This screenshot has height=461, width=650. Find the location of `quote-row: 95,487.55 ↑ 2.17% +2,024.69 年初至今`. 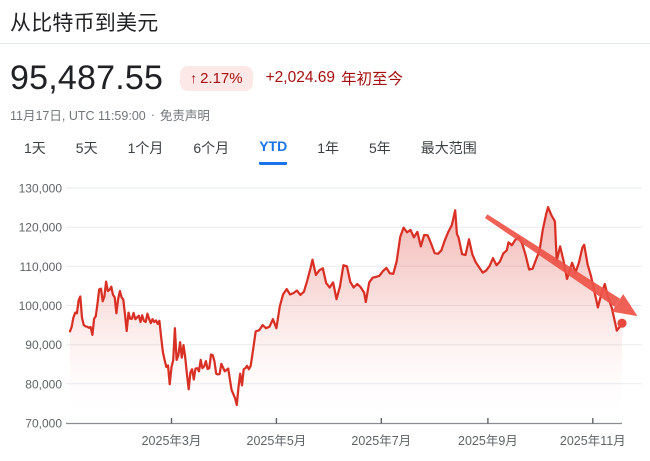

quote-row: 95,487.55 ↑ 2.17% +2,024.69 年初至今 is located at coordinates (206, 78).